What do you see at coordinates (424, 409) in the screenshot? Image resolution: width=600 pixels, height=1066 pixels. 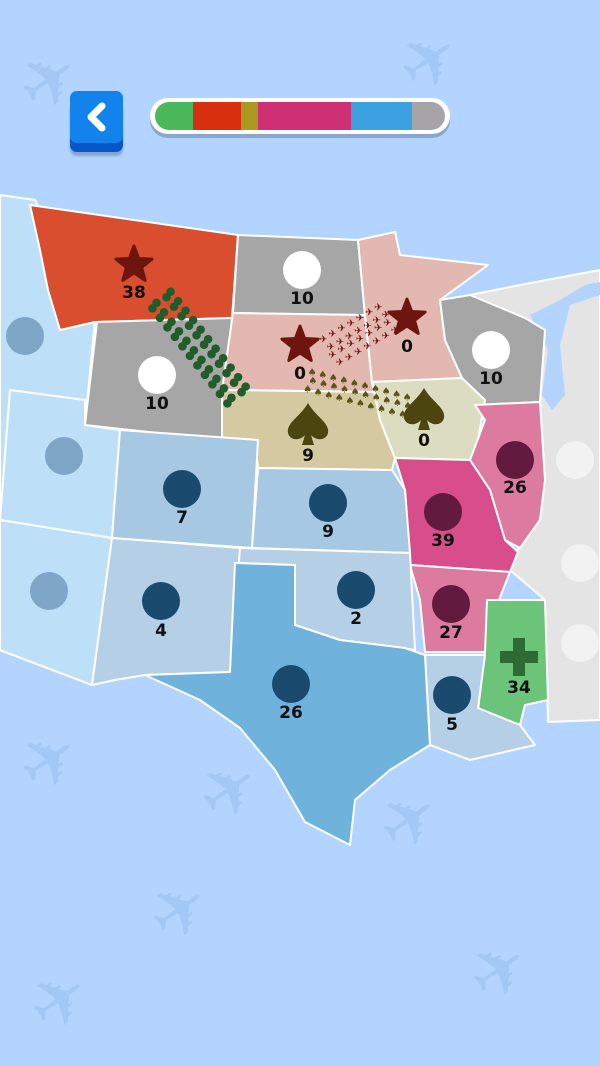 I see `iowa-spade-icon` at bounding box center [424, 409].